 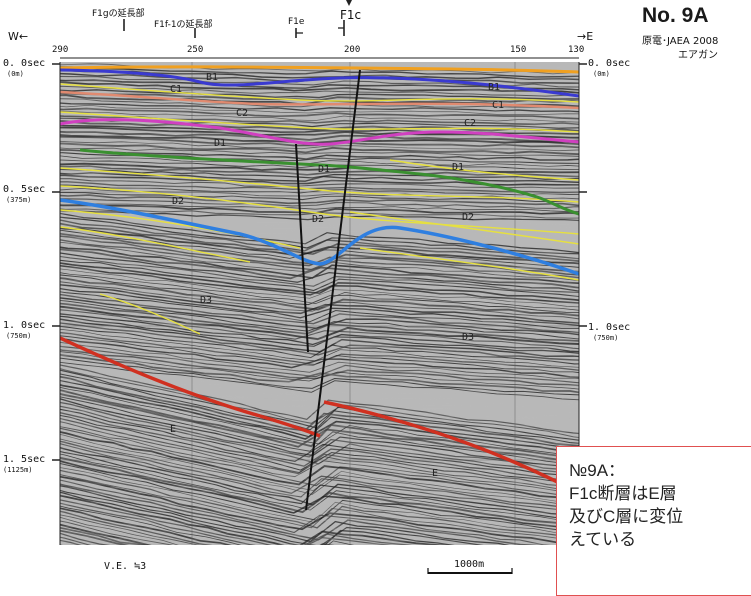 I want to click on layer-label-d2-right: D2, so click(x=468, y=217).